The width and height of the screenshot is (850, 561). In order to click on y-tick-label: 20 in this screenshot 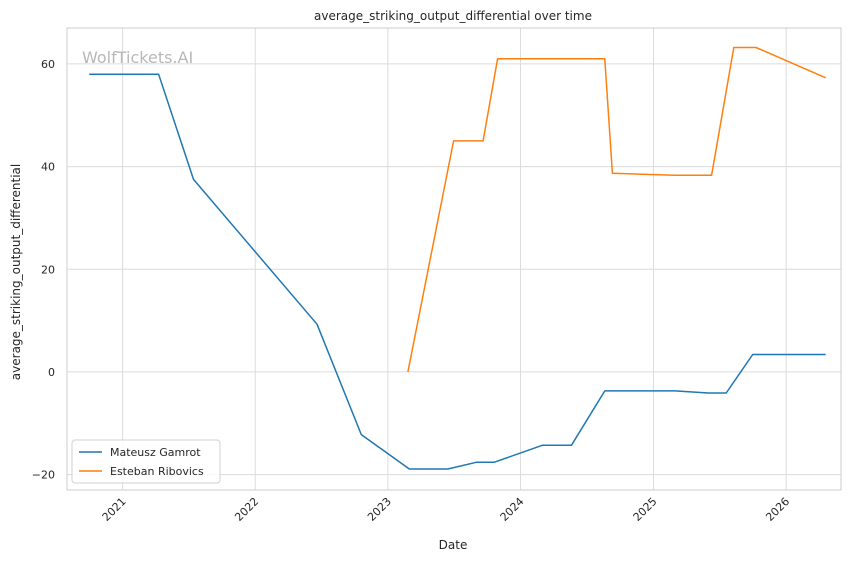, I will do `click(48, 269)`.